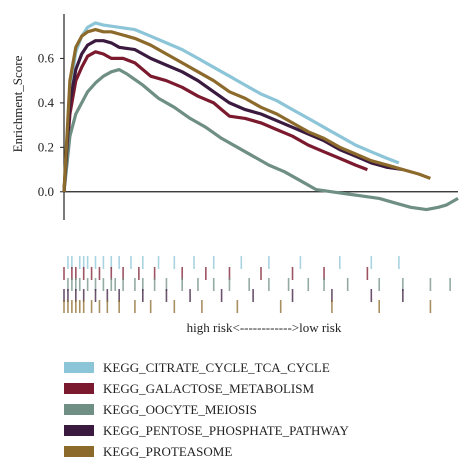  I want to click on hit-band-kegg-proteasome, so click(247, 306).